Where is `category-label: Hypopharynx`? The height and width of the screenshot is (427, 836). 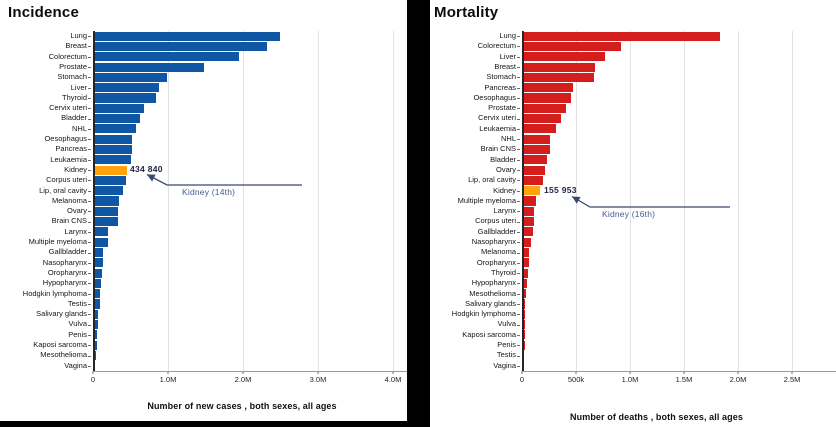
category-label: Hypopharynx is located at coordinates (64, 283).